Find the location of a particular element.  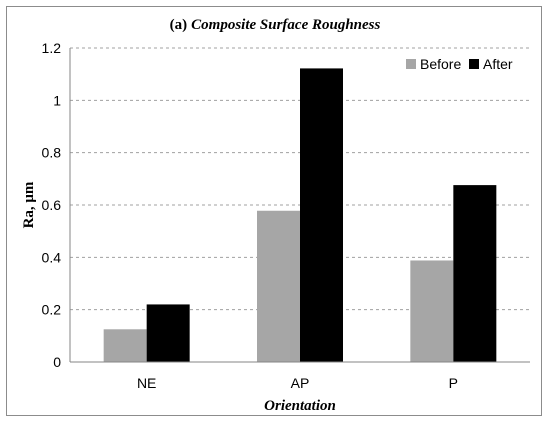

legend-swatch-after is located at coordinates (474, 64).